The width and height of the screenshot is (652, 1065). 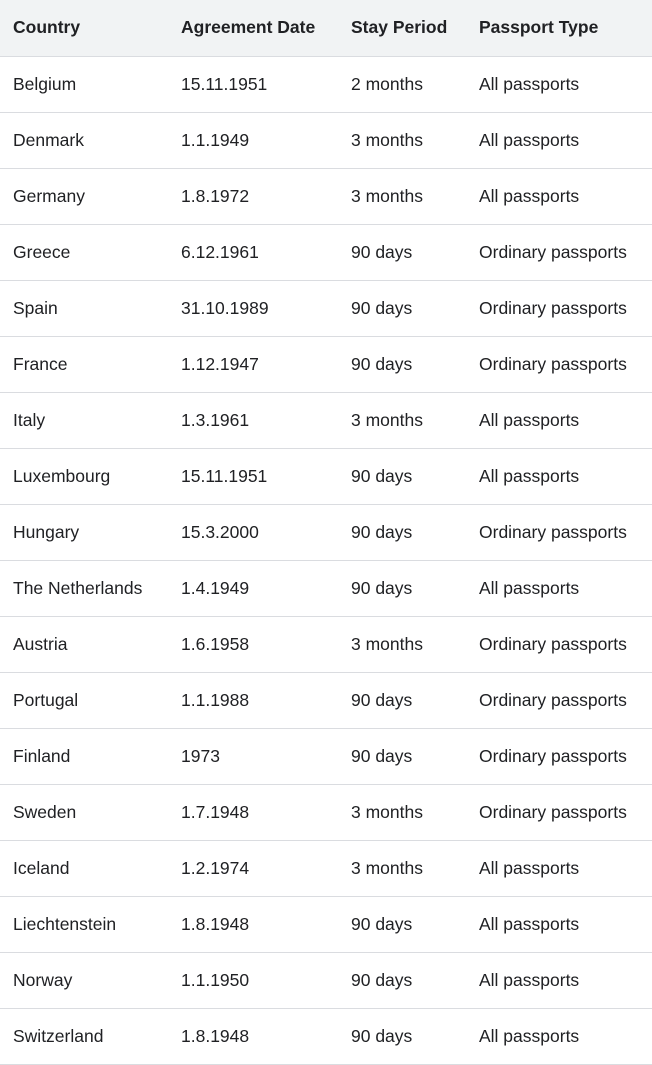 What do you see at coordinates (253, 532) in the screenshot?
I see `agreement-date-cell: 15.3.2000` at bounding box center [253, 532].